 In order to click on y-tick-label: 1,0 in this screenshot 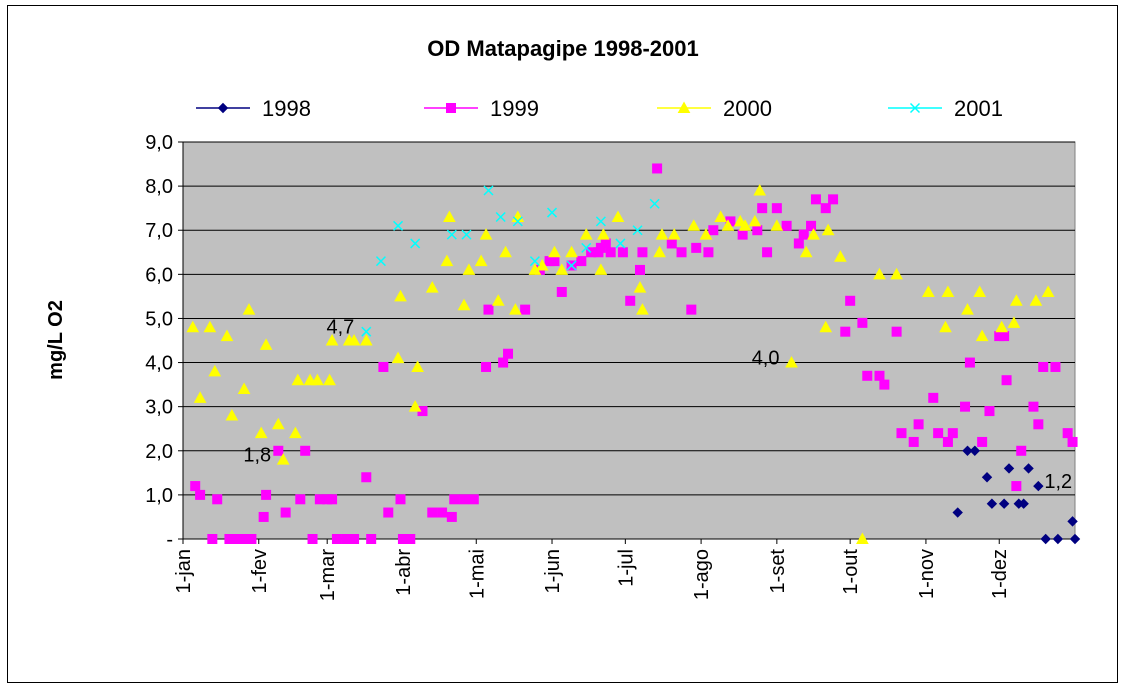, I will do `click(159, 496)`.